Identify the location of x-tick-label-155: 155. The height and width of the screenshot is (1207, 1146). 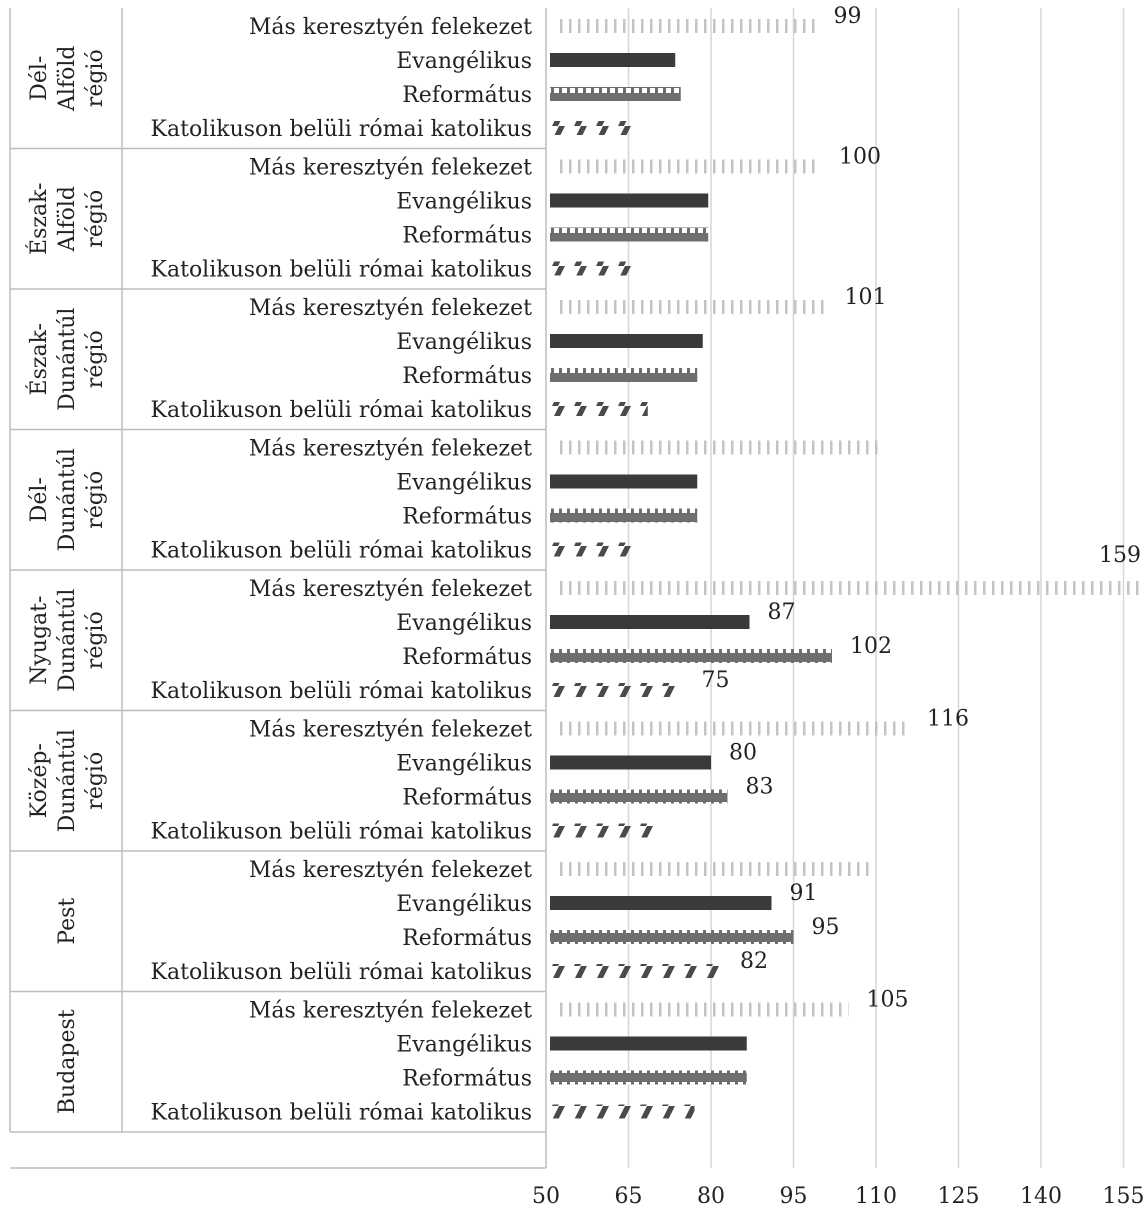
(1124, 1195).